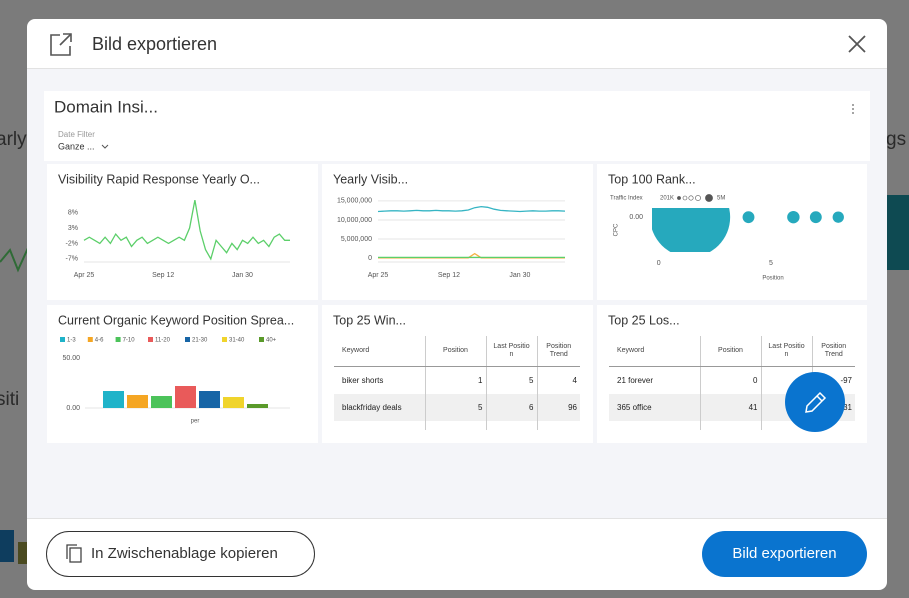 The height and width of the screenshot is (598, 909). Describe the element at coordinates (853, 109) in the screenshot. I see `menu-icon` at that location.